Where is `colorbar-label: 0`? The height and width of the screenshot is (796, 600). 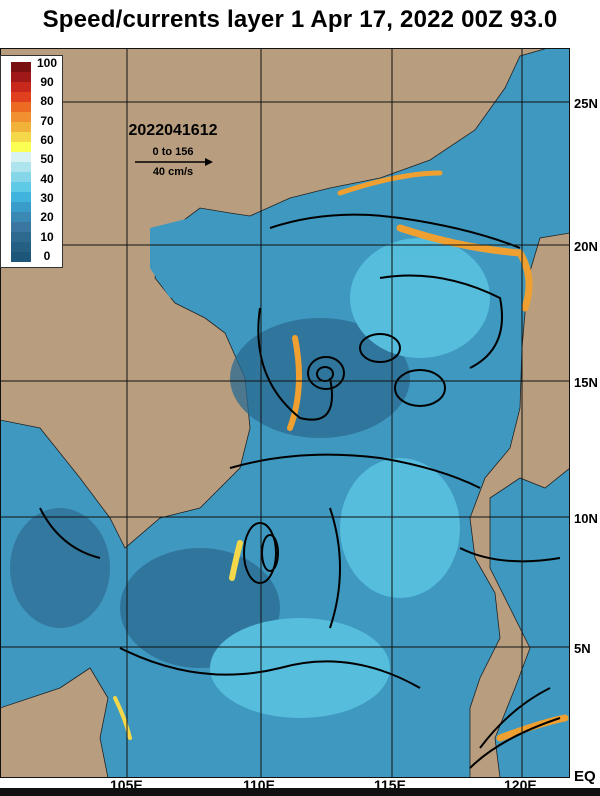
colorbar-label: 0 is located at coordinates (47, 256).